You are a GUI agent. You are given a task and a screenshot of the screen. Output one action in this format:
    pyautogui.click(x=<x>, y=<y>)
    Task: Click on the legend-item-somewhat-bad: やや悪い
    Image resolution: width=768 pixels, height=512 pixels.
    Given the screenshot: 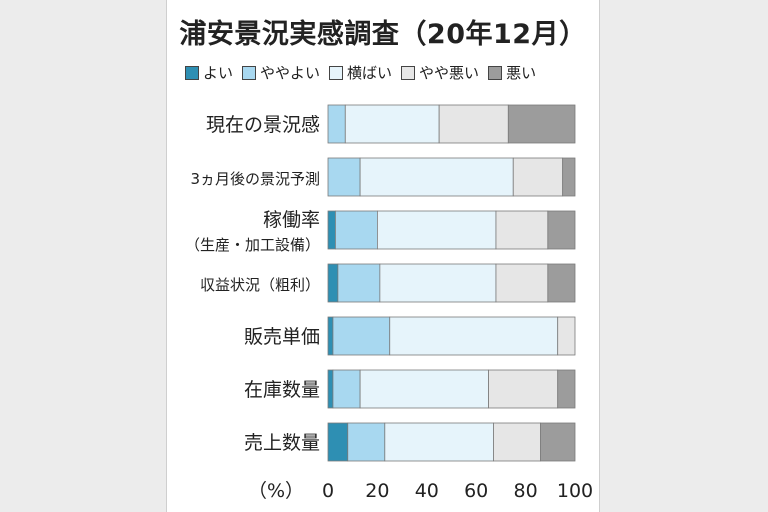 What is the action you would take?
    pyautogui.click(x=440, y=72)
    